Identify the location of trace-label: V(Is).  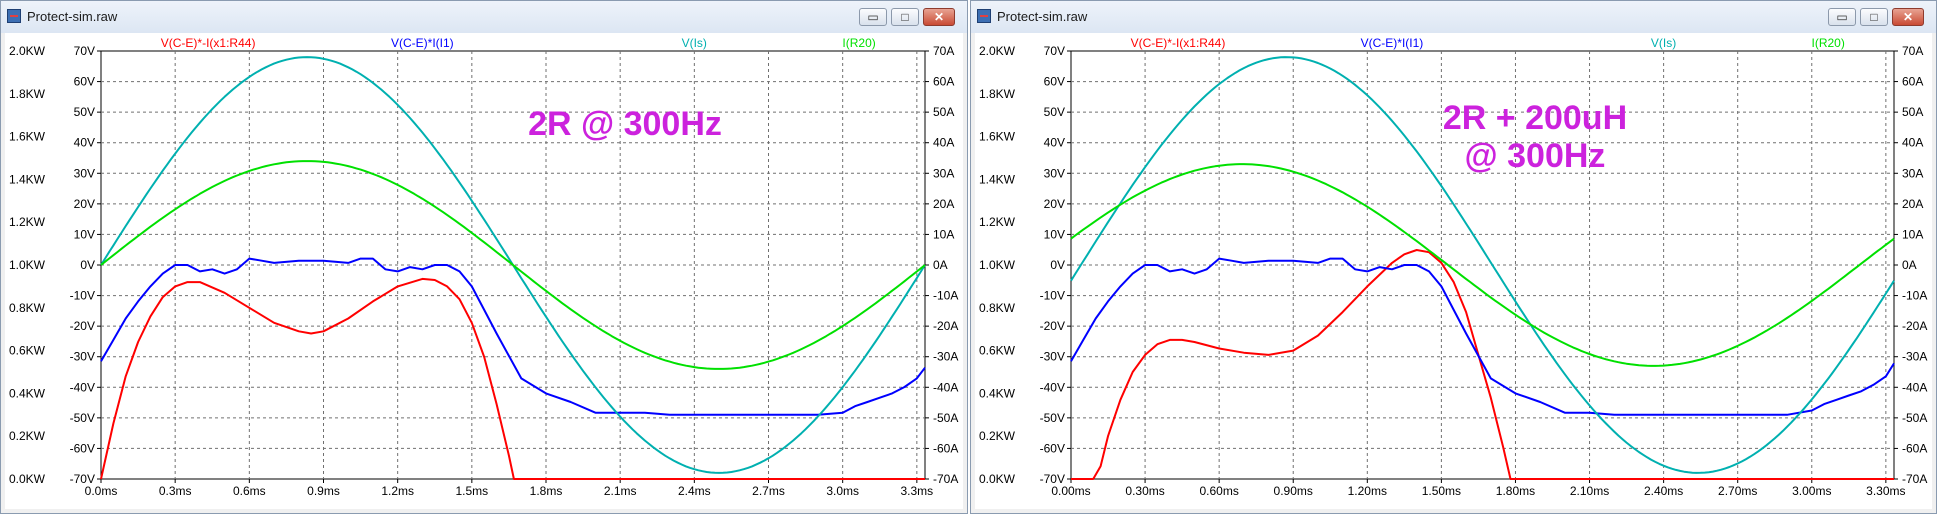
(694, 43).